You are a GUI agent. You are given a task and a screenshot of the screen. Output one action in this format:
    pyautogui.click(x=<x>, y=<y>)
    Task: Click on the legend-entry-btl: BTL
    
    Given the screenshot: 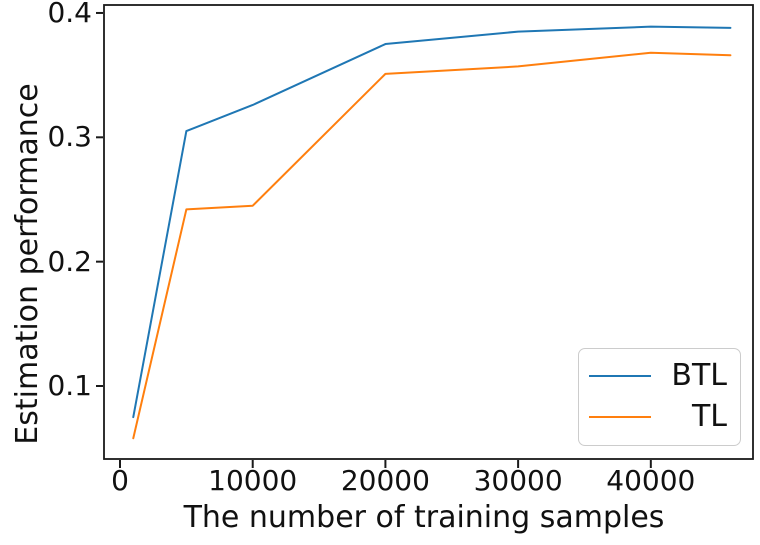 What is the action you would take?
    pyautogui.click(x=659, y=375)
    